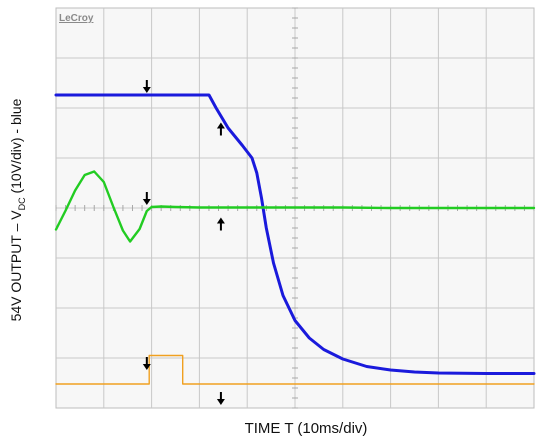  I want to click on green-trace, so click(295, 206).